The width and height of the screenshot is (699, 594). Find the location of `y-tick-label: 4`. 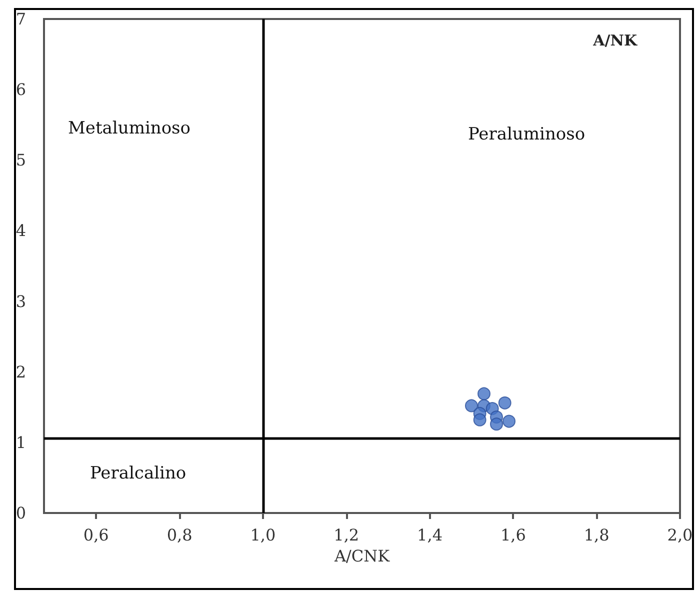

y-tick-label: 4 is located at coordinates (21, 230).